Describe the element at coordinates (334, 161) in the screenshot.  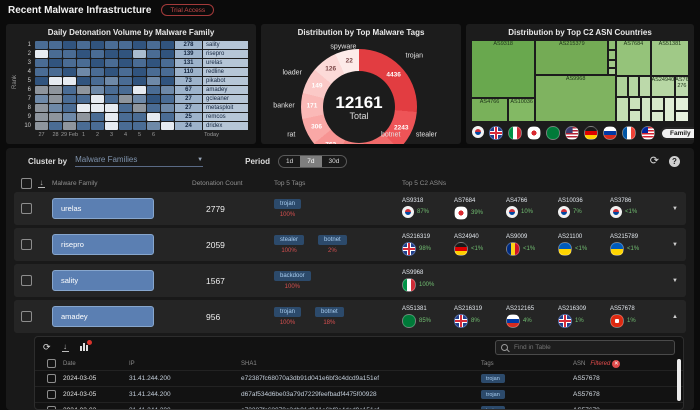
I see `period-30d-button: 30d` at that location.